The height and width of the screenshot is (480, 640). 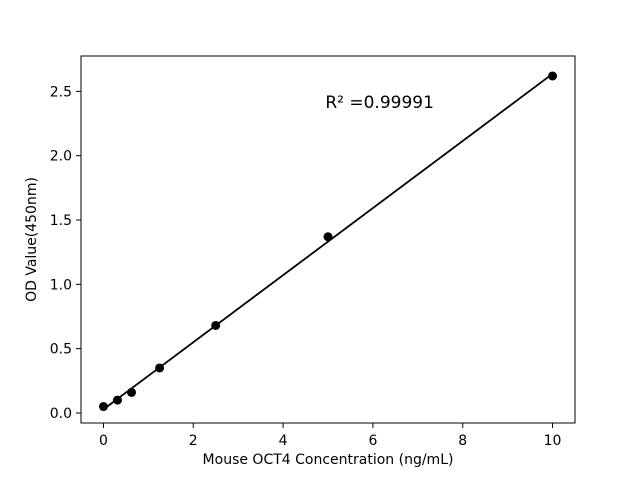 What do you see at coordinates (553, 441) in the screenshot?
I see `x-tick-label: 10` at bounding box center [553, 441].